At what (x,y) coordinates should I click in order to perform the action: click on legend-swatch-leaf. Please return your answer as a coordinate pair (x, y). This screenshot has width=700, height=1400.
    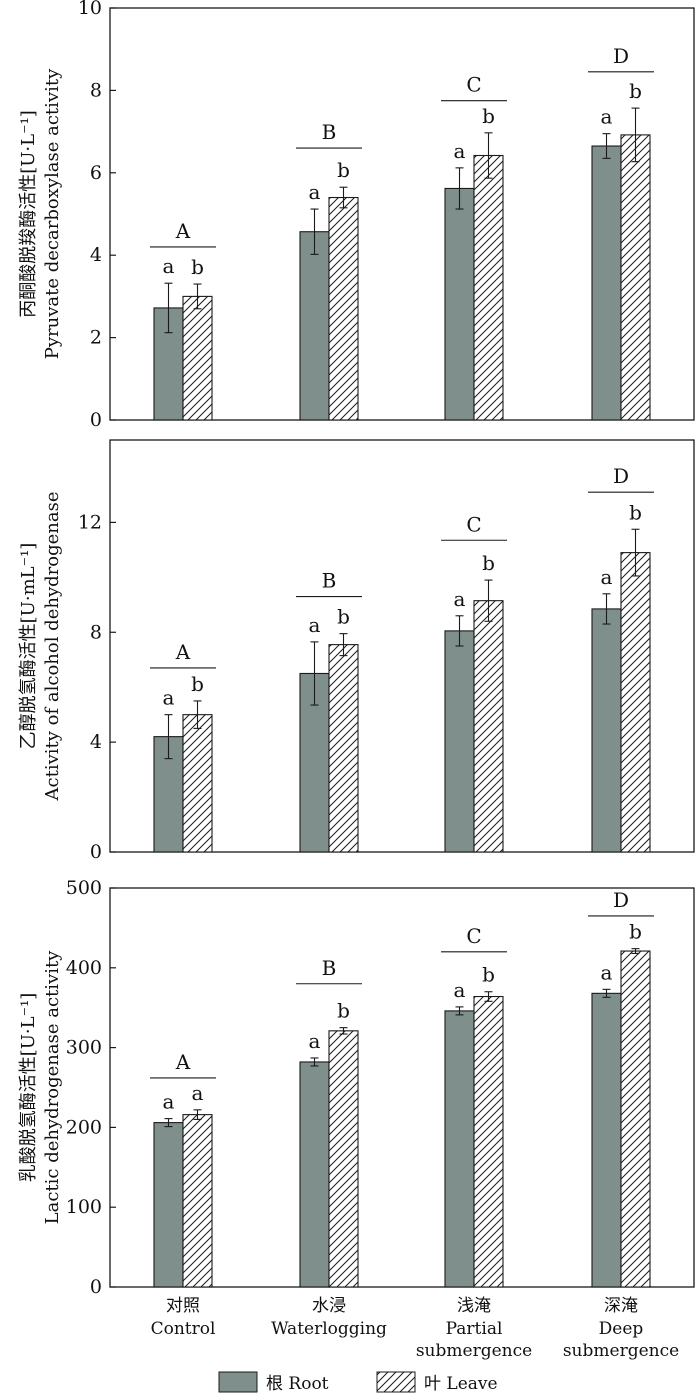
    Looking at the image, I should click on (396, 1382).